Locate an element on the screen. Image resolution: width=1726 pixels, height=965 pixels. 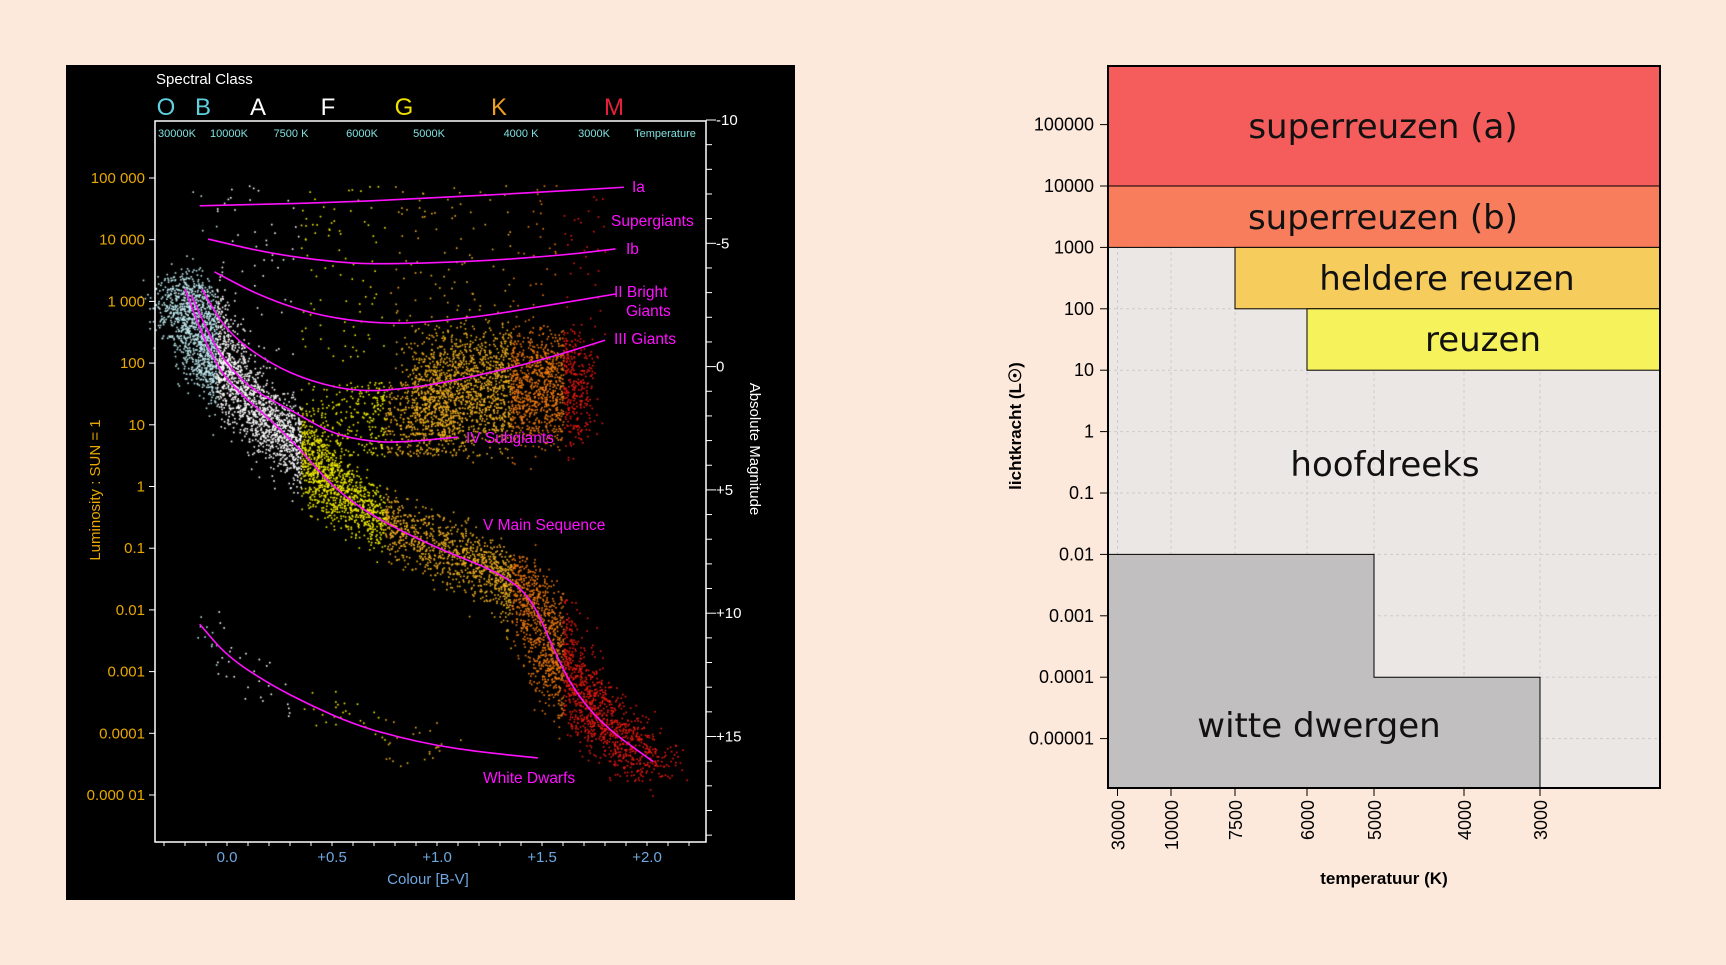
temperature-tick-label: 7500 K is located at coordinates (292, 134).